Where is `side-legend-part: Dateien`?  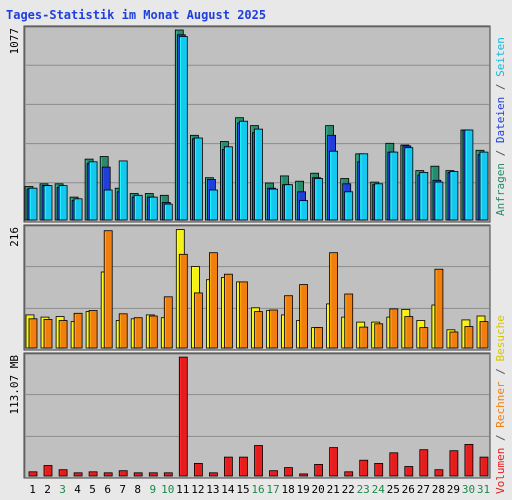
side-legend-part: Dateien is located at coordinates (500, 120).